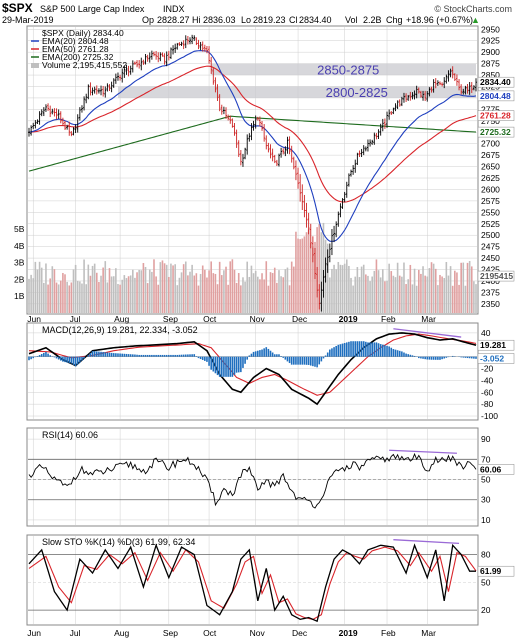 The height and width of the screenshot is (640, 515). Describe the element at coordinates (490, 167) in the screenshot. I see `price-tick-label: 2650` at that location.